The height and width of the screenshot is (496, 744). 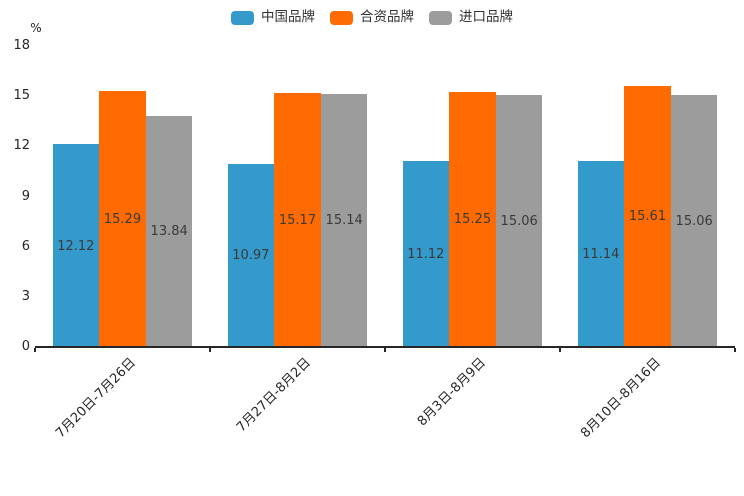 I want to click on bar-value-label: 13.84, so click(x=169, y=232).